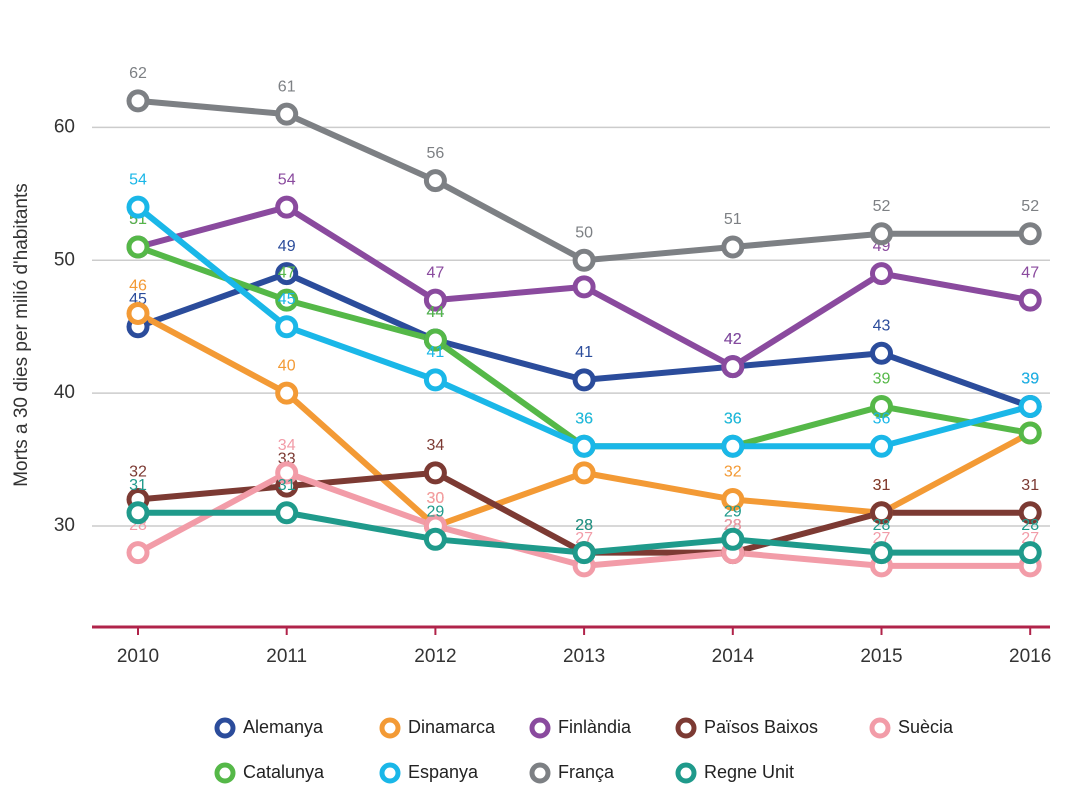 Image resolution: width=1065 pixels, height=790 pixels. What do you see at coordinates (436, 312) in the screenshot?
I see `value-label: 44` at bounding box center [436, 312].